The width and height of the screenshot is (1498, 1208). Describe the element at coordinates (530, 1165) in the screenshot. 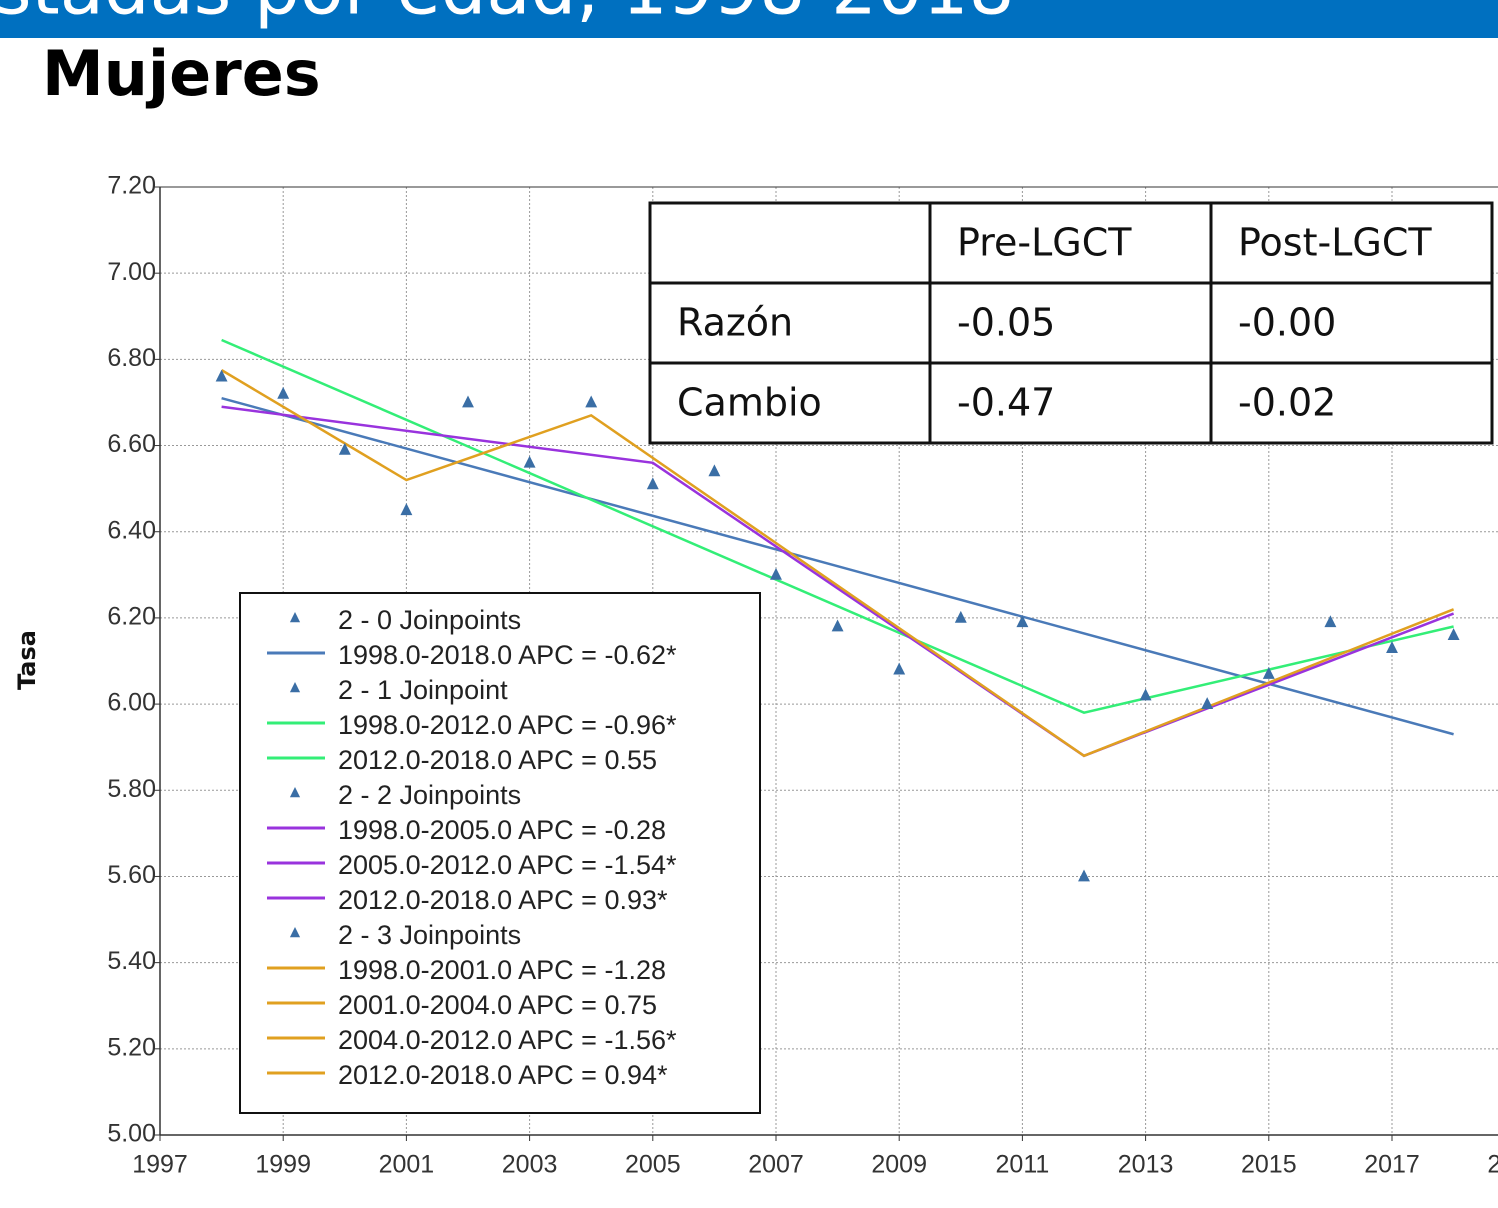

I see `x-tick-label: 2003` at that location.